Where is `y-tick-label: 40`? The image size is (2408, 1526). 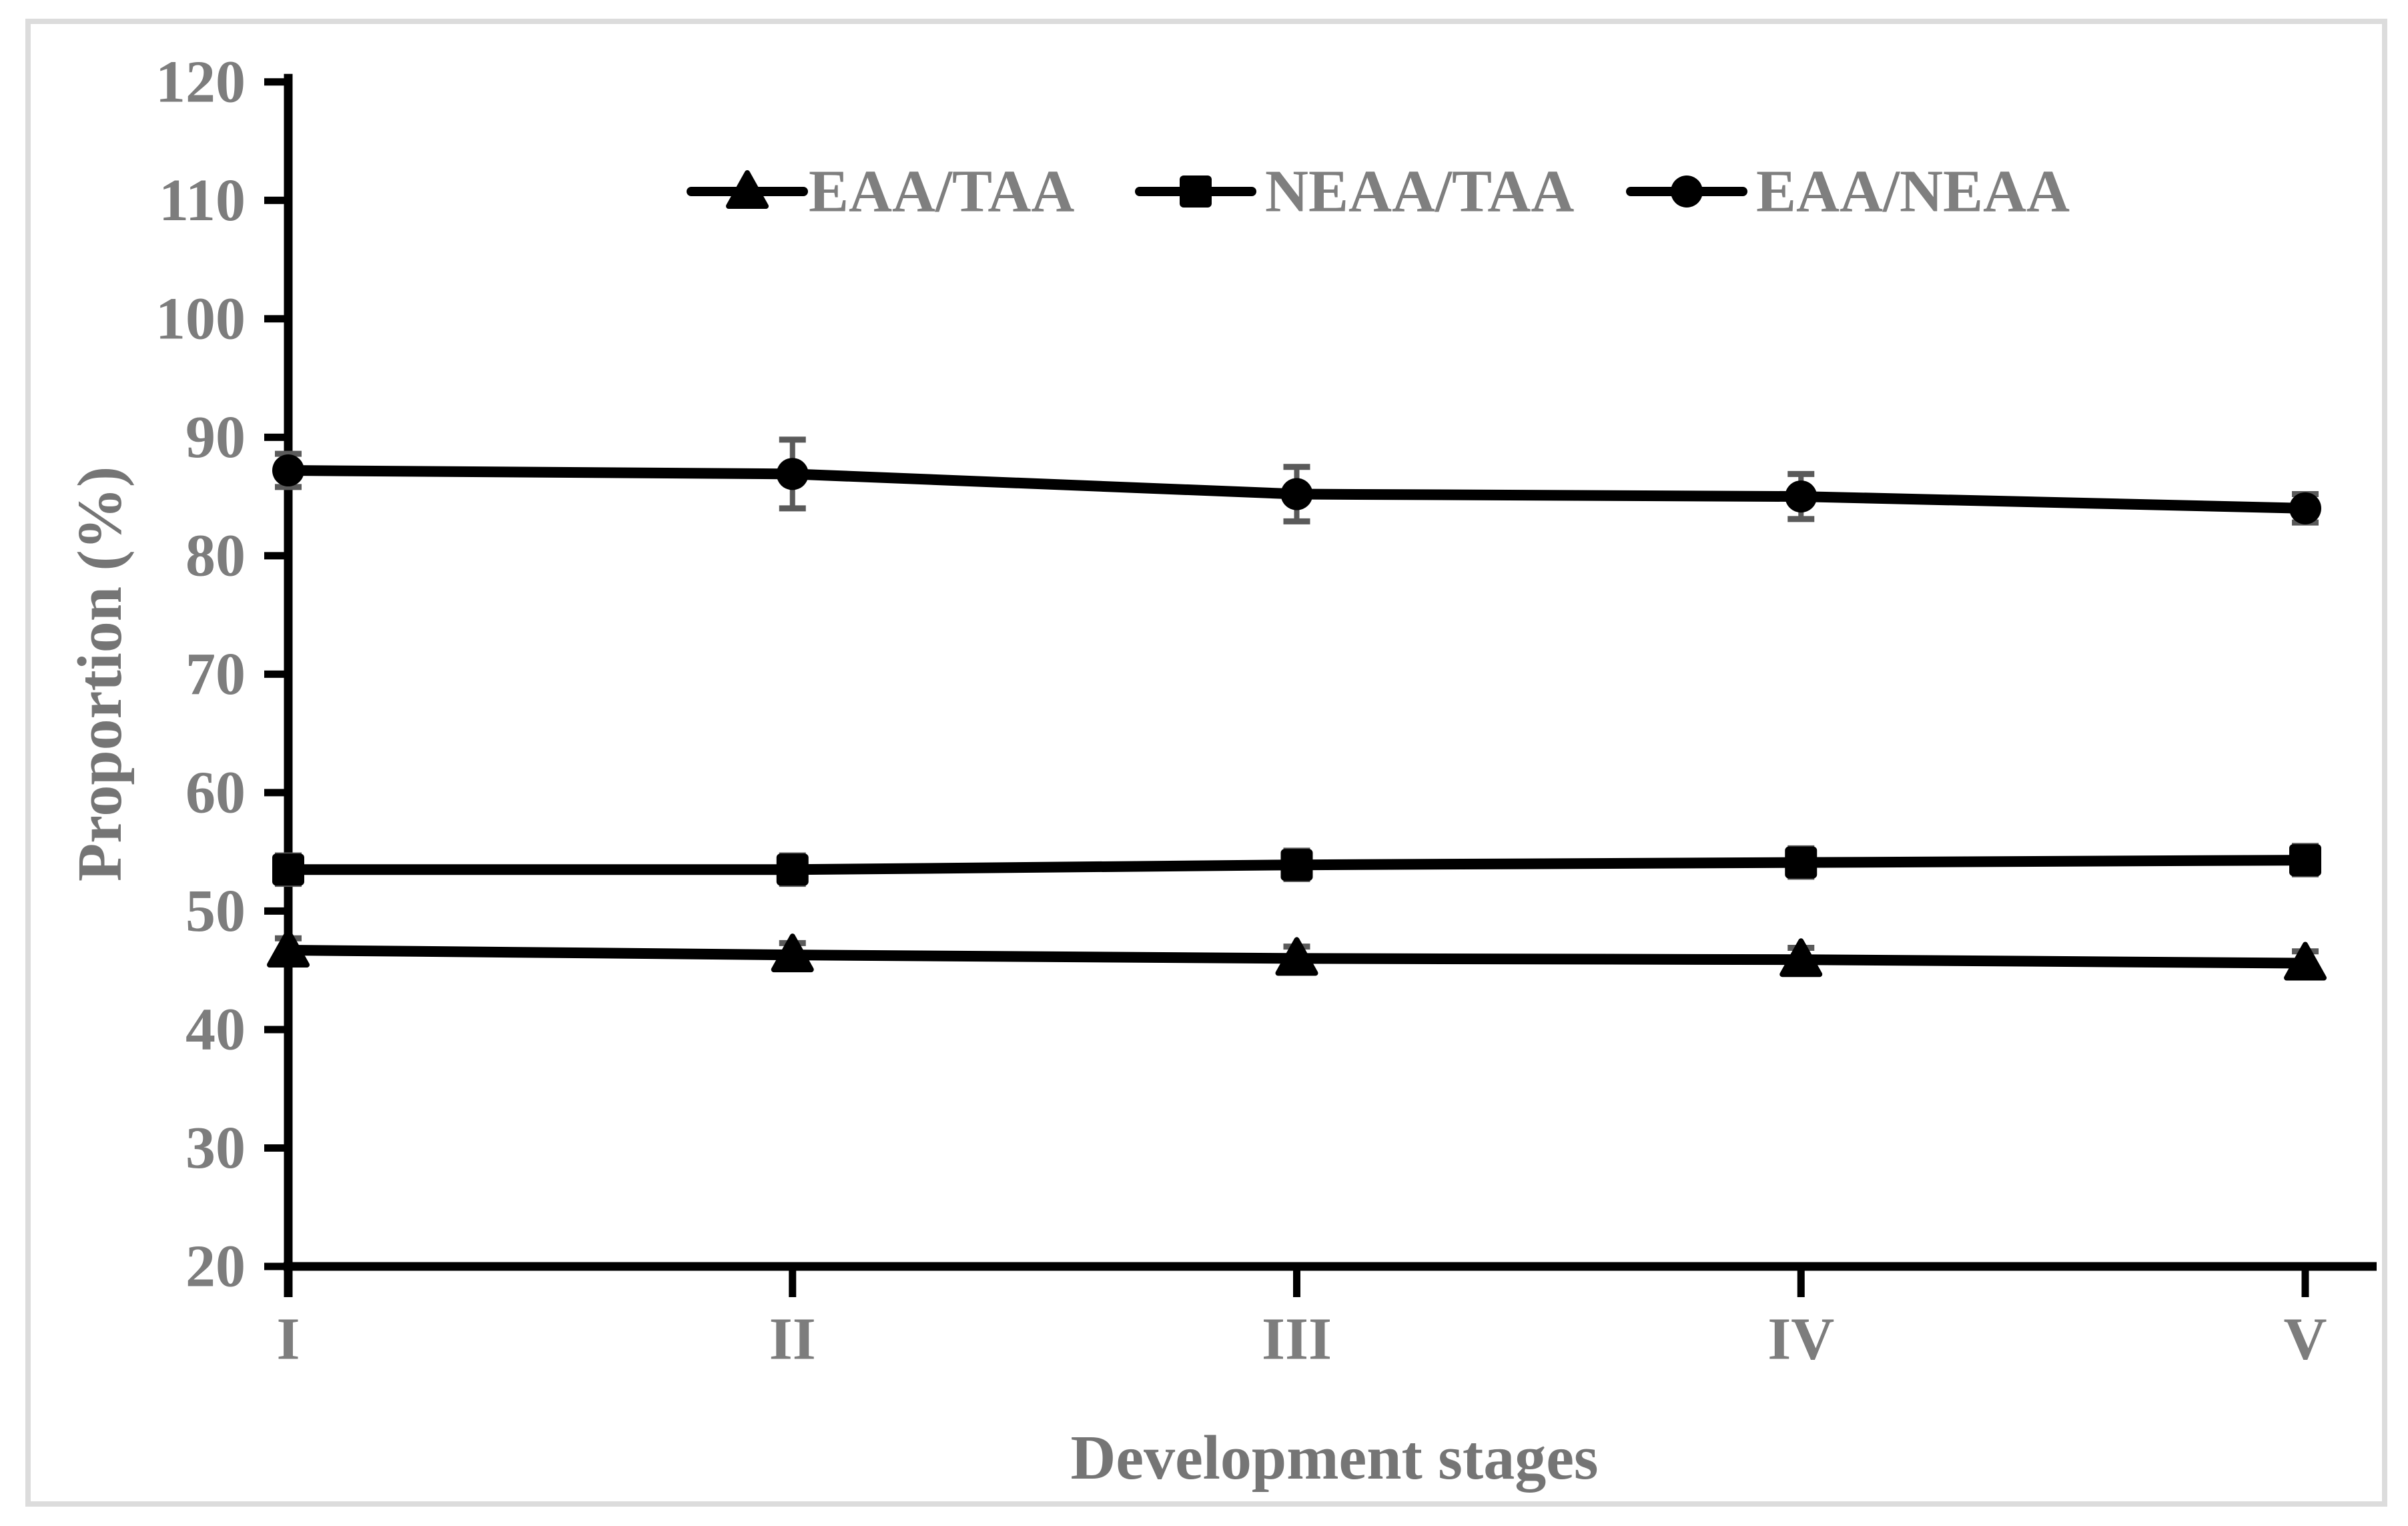
y-tick-label: 40 is located at coordinates (215, 1029).